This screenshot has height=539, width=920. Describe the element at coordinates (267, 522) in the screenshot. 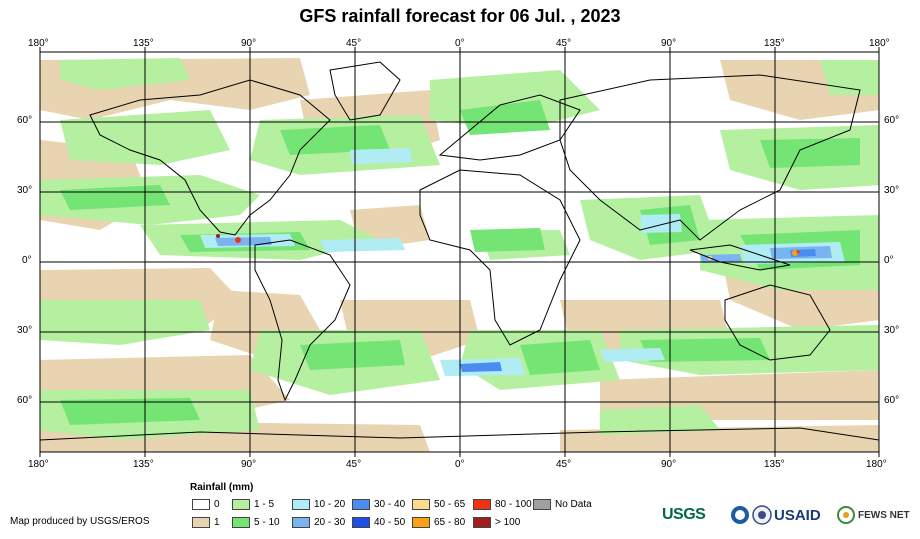

I see `legend-label: 5 - 10` at that location.